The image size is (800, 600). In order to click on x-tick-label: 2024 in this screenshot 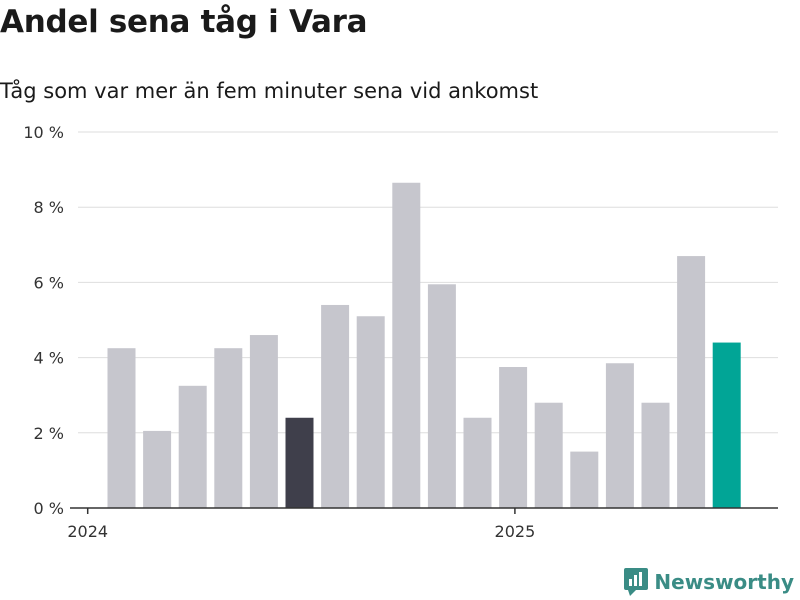, I will do `click(87, 531)`.